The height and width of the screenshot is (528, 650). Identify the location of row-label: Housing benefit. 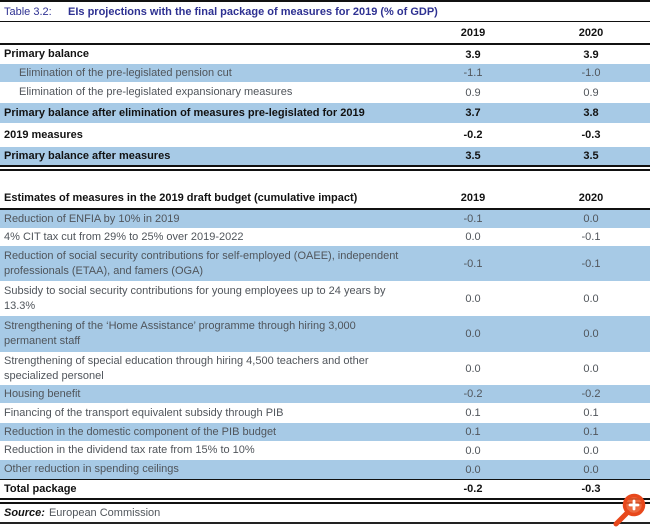
(42, 393).